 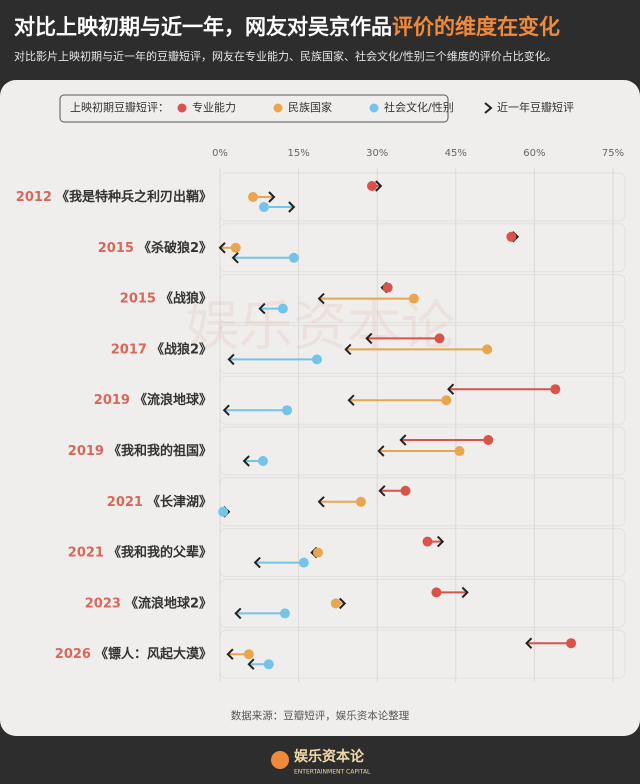 I want to click on film-title: 《镖人：风起大漠》, so click(x=153, y=654).